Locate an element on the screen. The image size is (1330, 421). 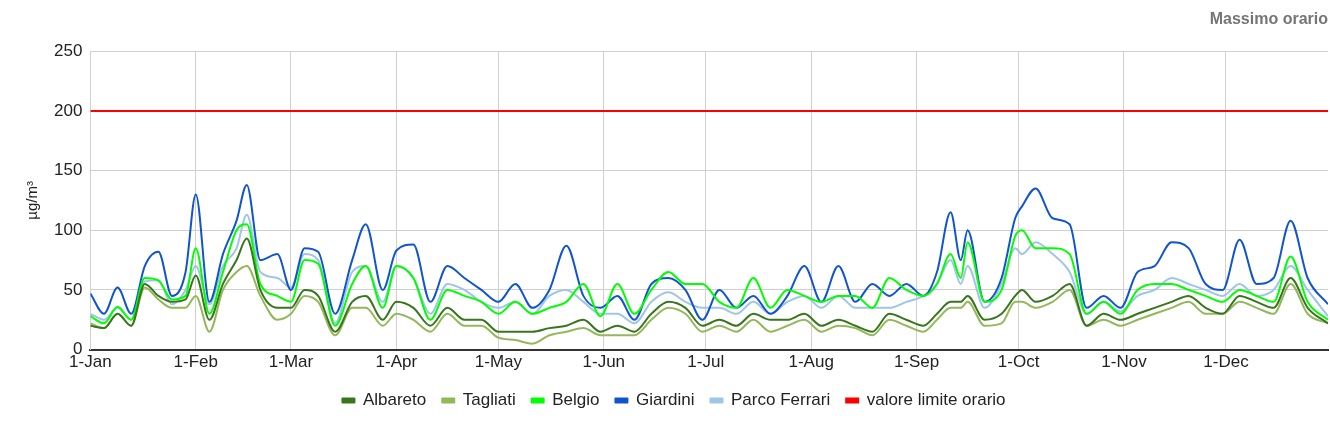
y-axis-title: µg/m³ is located at coordinates (32, 200).